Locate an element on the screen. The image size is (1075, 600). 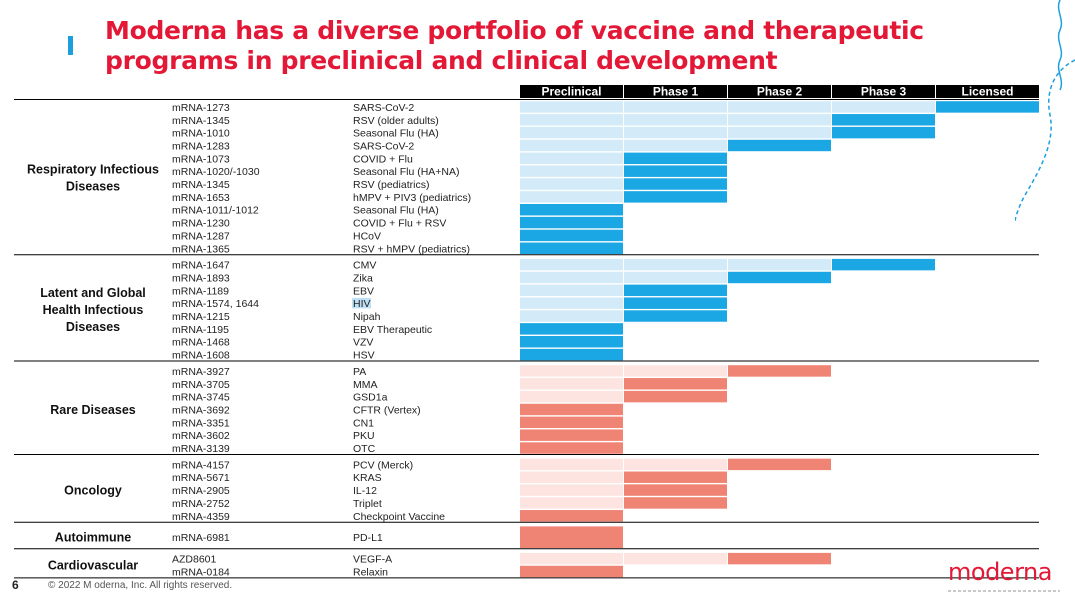
title-accent-bar is located at coordinates (70, 45).